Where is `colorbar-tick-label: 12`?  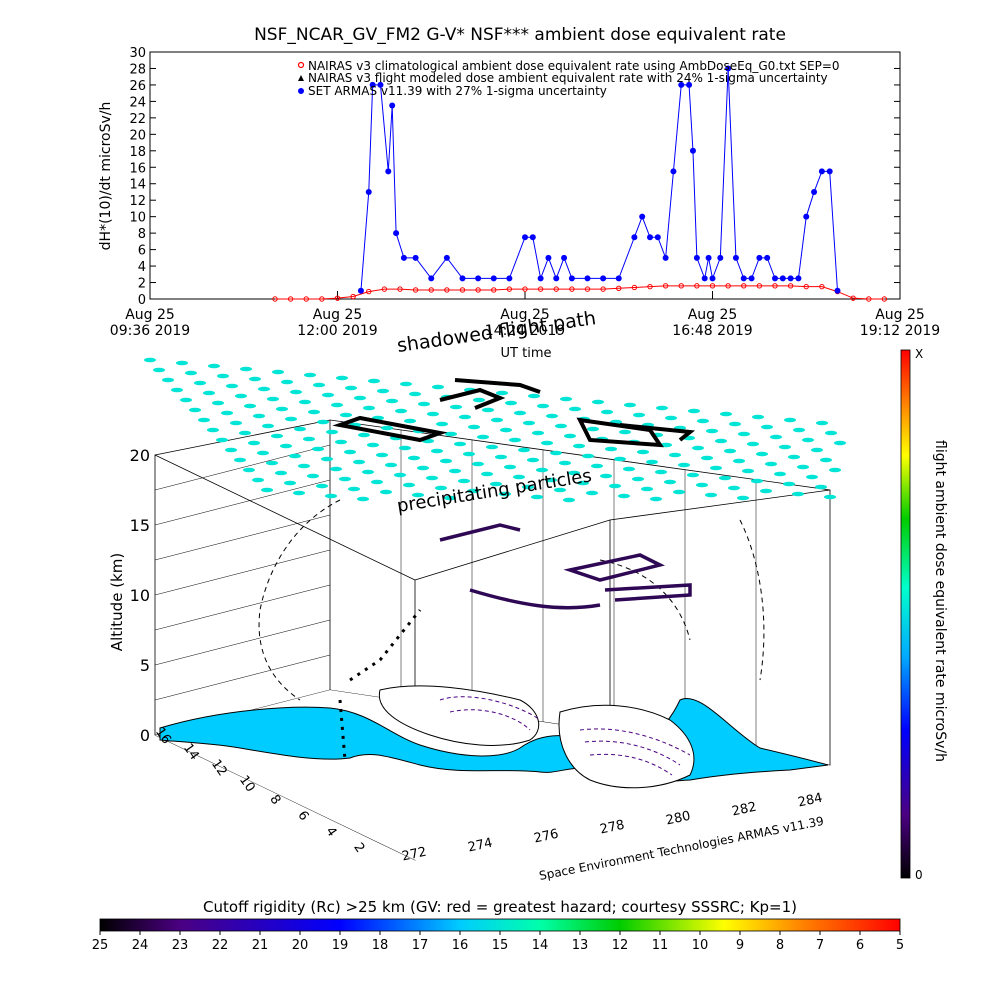
colorbar-tick-label: 12 is located at coordinates (620, 945).